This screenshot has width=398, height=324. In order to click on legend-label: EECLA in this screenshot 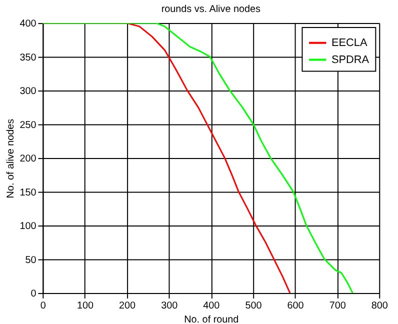, I will do `click(350, 42)`.